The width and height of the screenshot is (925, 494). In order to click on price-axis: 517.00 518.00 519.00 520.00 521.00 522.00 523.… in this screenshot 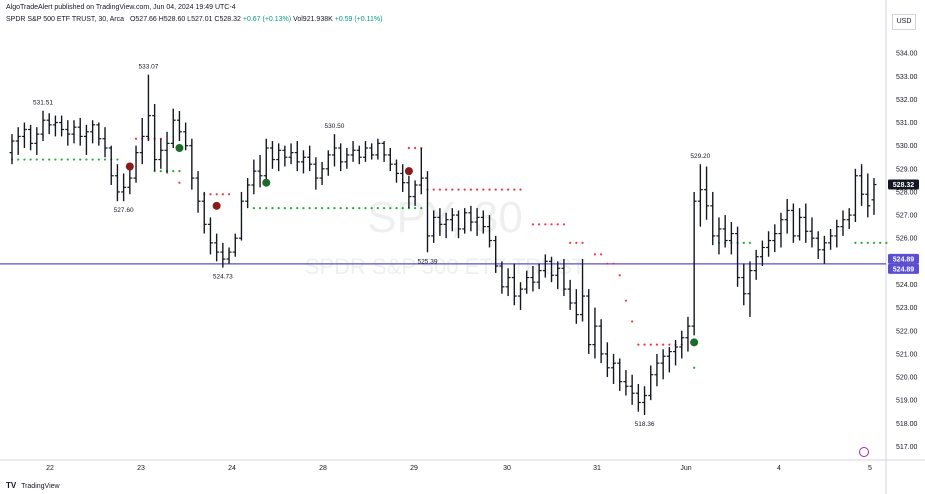, I will do `click(907, 251)`.